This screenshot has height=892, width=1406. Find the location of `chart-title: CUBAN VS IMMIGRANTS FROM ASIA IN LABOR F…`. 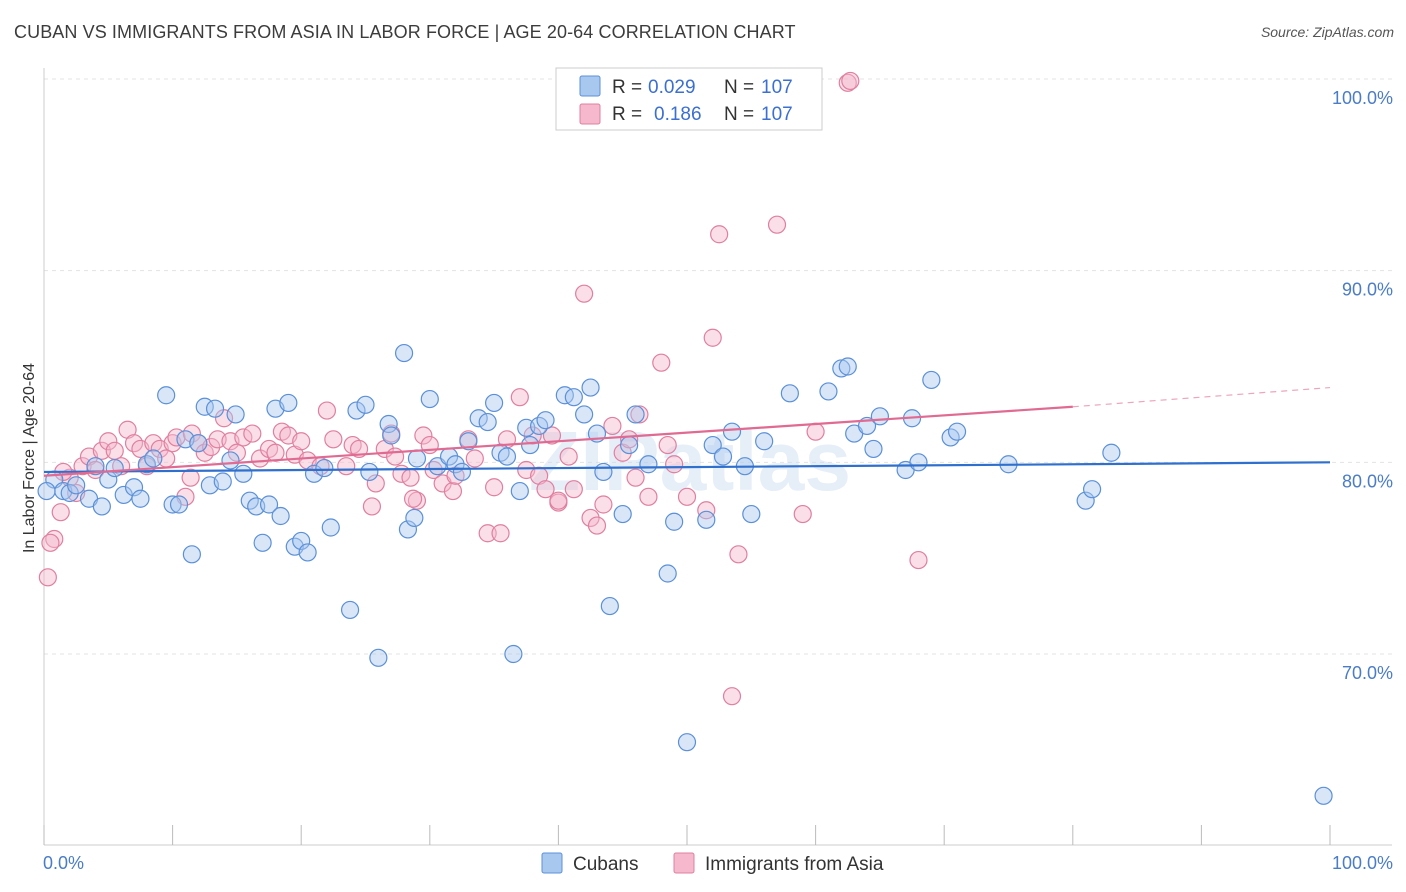

chart-title: CUBAN VS IMMIGRANTS FROM ASIA IN LABOR F… is located at coordinates (405, 32).